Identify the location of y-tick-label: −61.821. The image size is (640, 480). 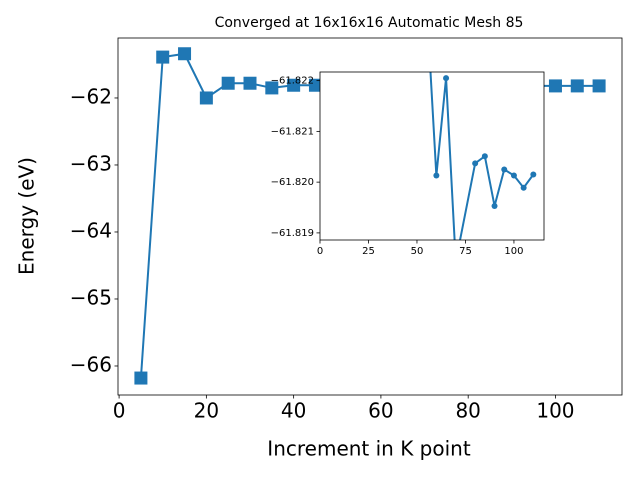
(292, 131).